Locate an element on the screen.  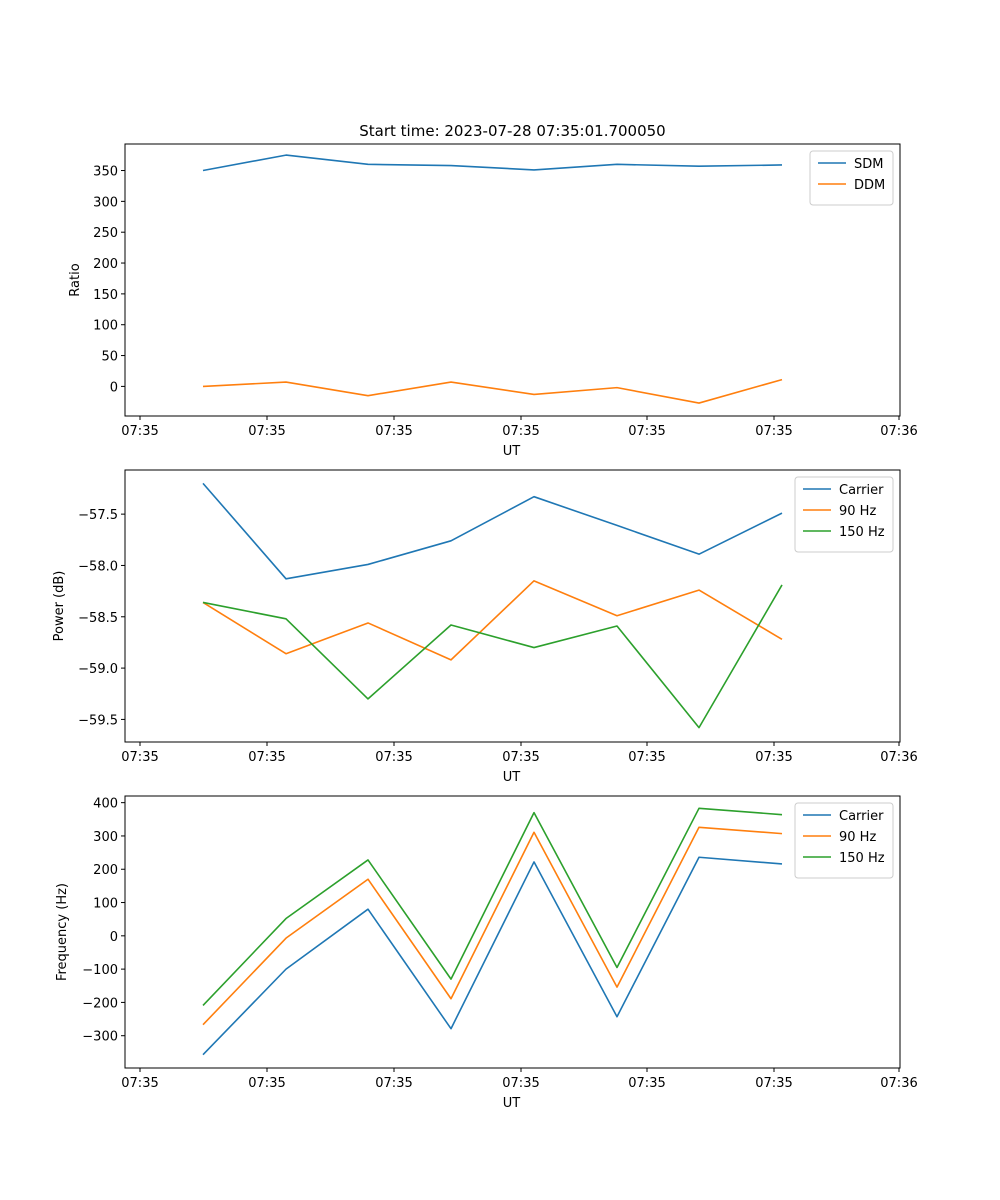
y-tick-label: 400 is located at coordinates (105, 804).